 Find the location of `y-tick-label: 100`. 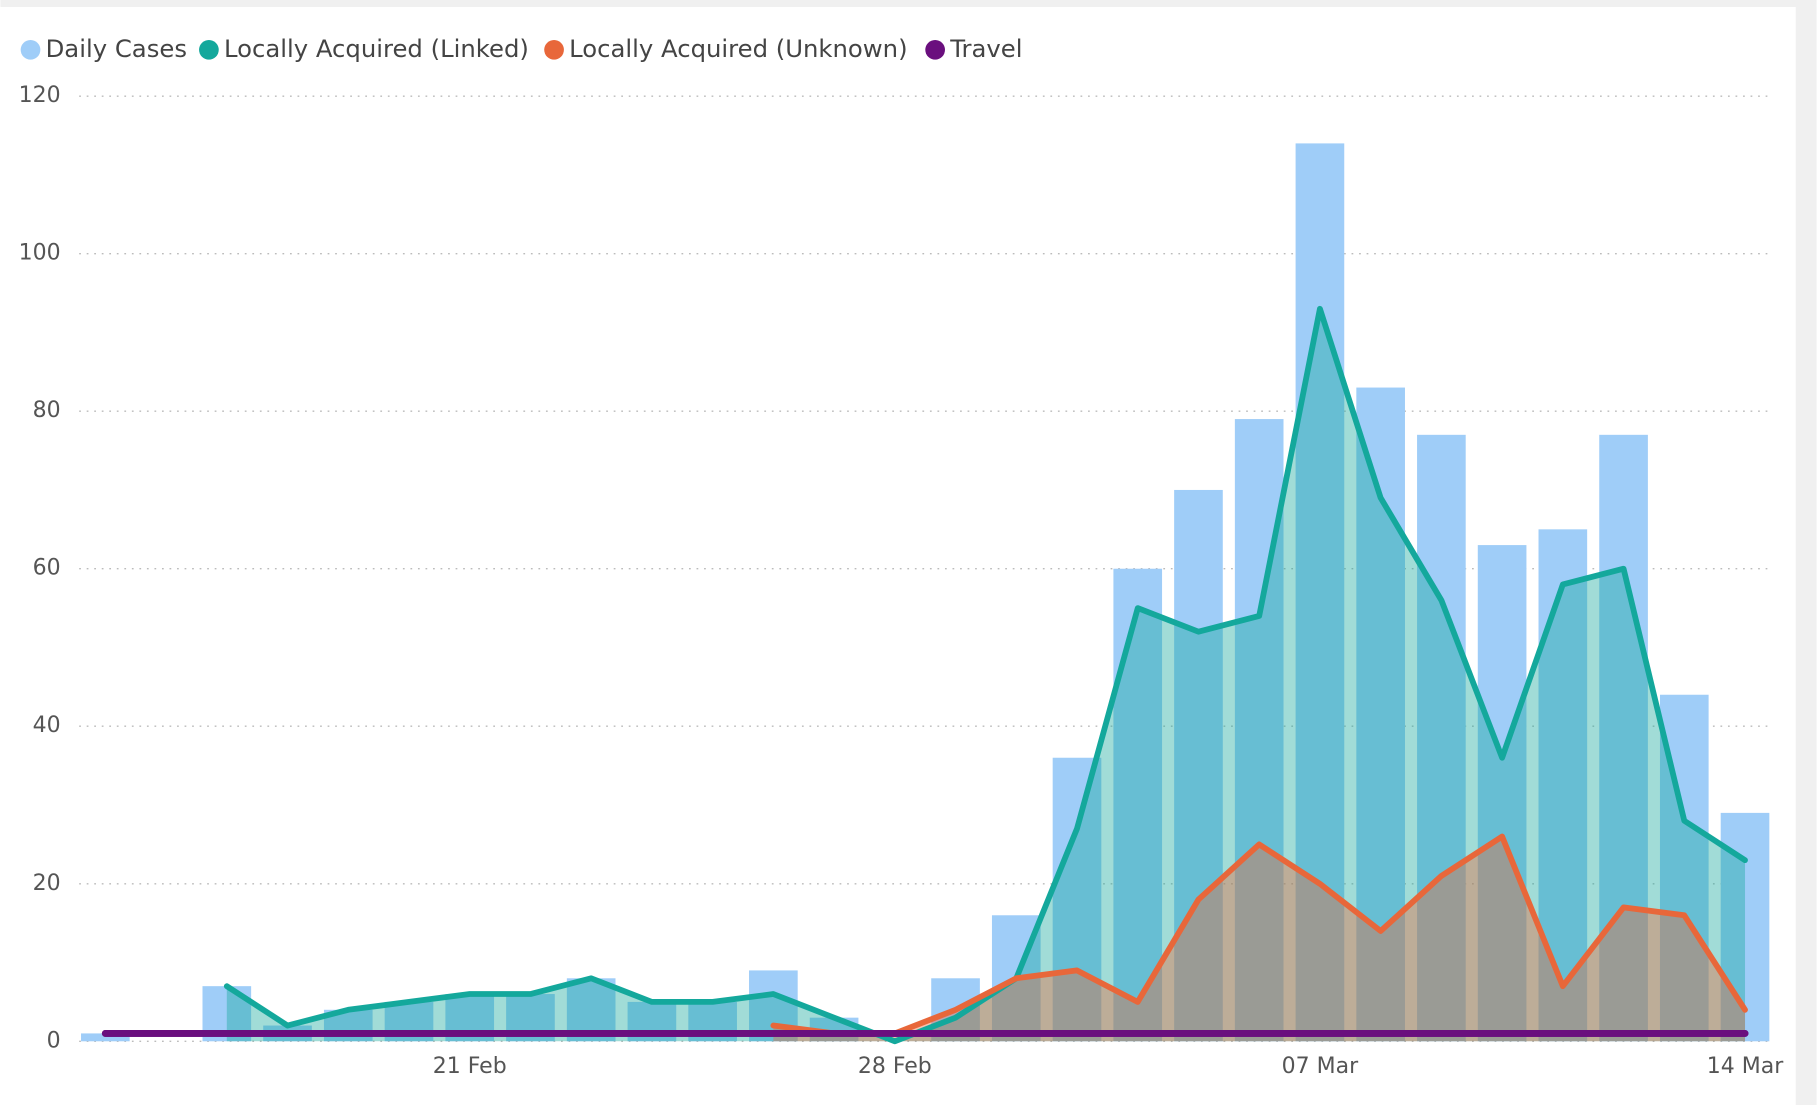

y-tick-label: 100 is located at coordinates (40, 253).